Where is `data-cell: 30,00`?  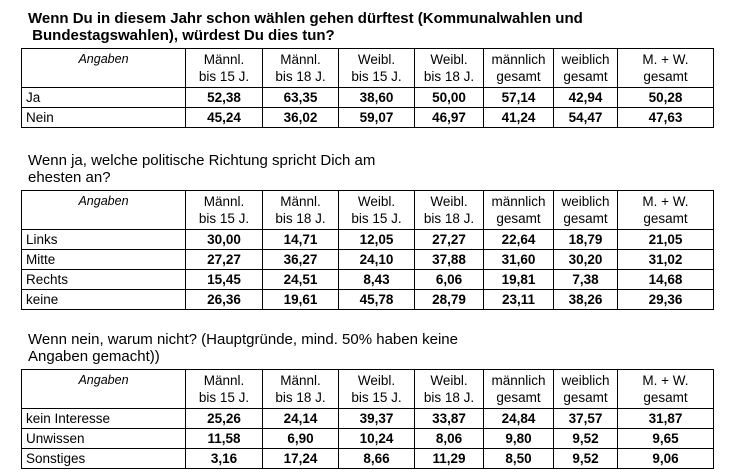
data-cell: 30,00 is located at coordinates (224, 239).